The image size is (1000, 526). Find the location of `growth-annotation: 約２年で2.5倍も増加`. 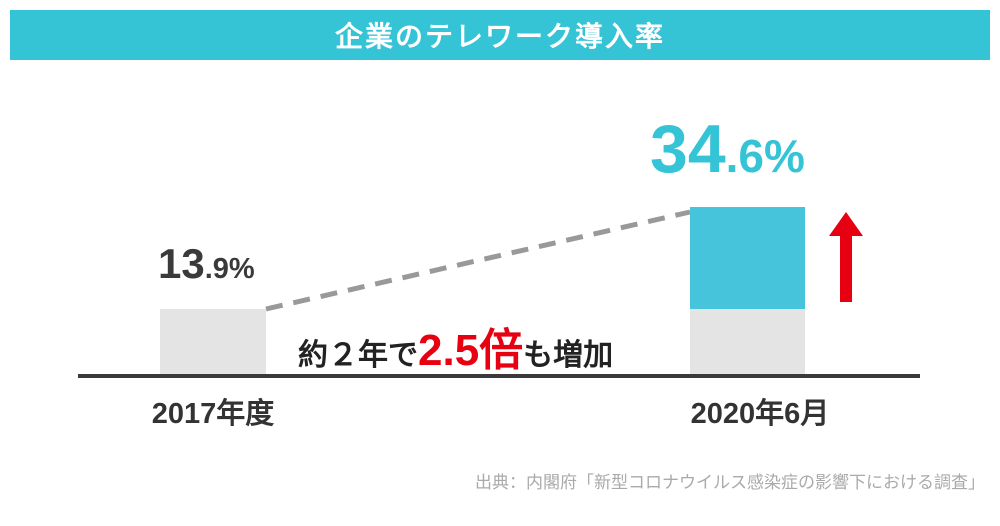

growth-annotation: 約２年で2.5倍も増加 is located at coordinates (455, 346).